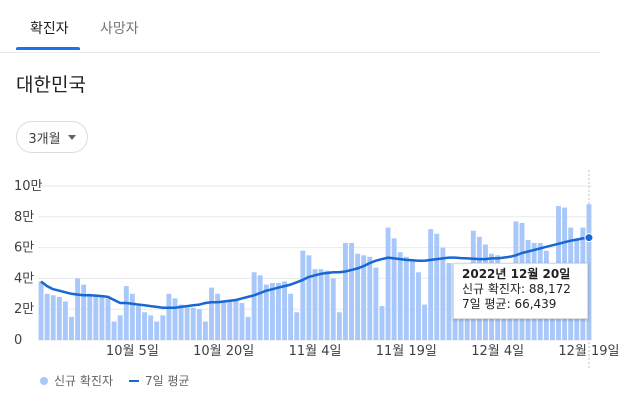 The image size is (621, 403). What do you see at coordinates (49, 29) in the screenshot?
I see `tab-confirmed: 확진자` at bounding box center [49, 29].